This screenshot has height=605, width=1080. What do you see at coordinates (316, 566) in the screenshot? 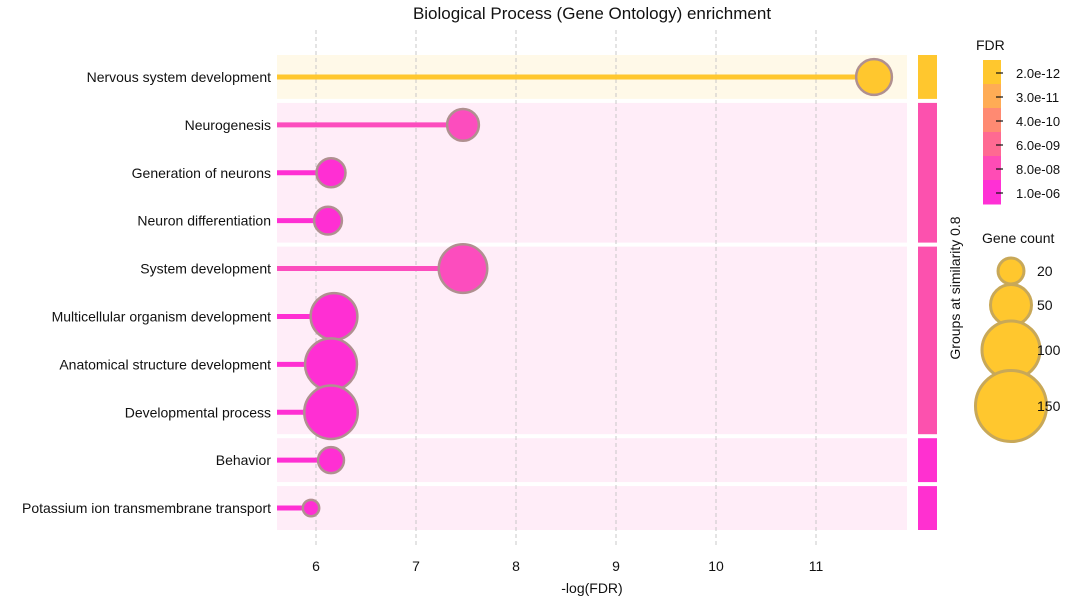
I see `x-tick-label: 6` at bounding box center [316, 566].